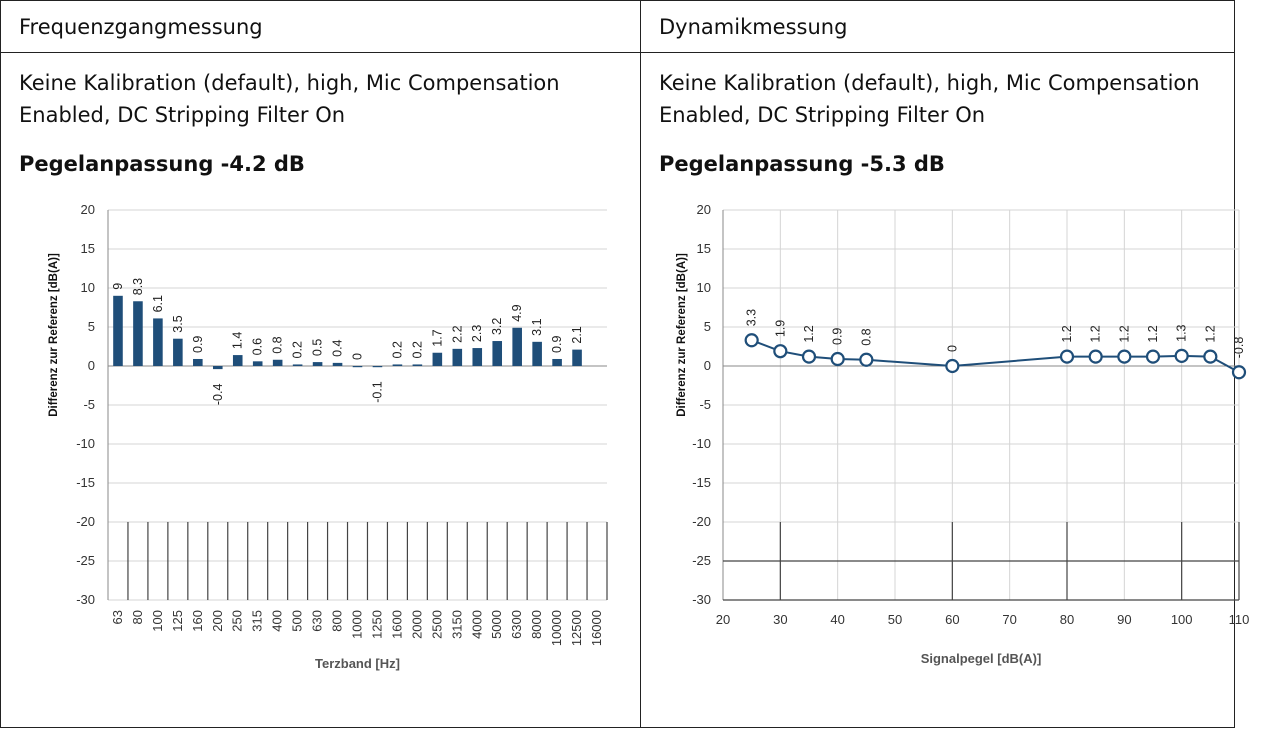 This screenshot has width=1288, height=729. I want to click on x-tick-label: 100, so click(157, 621).